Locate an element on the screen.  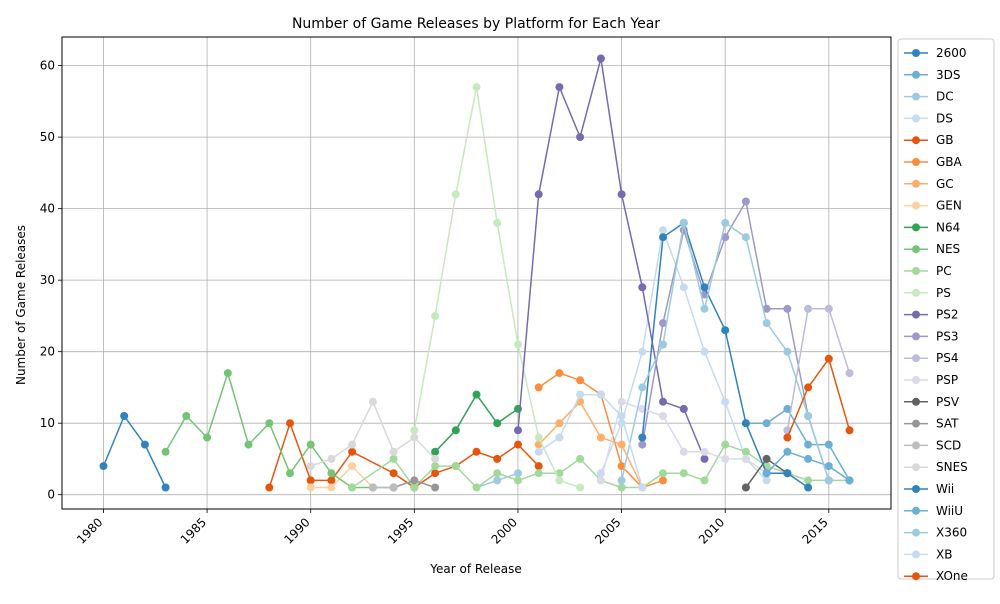
legend-item: PSV is located at coordinates (932, 402).